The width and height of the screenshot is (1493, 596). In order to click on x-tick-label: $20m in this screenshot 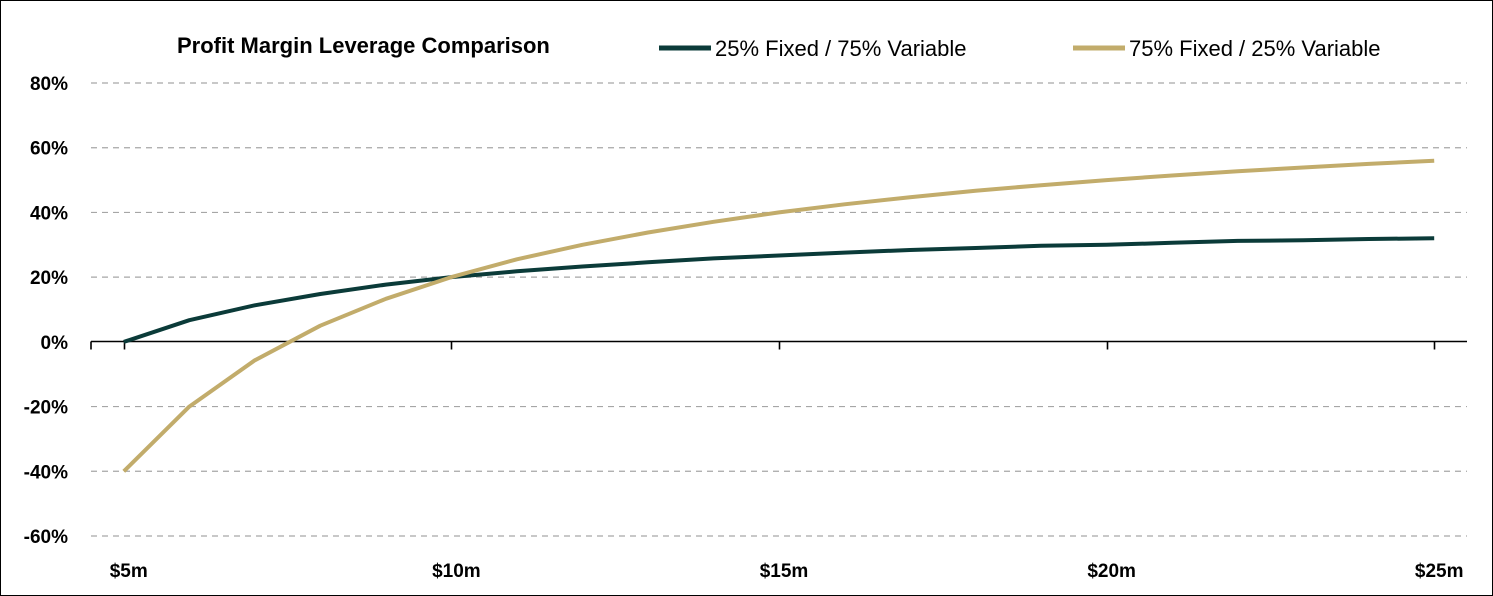, I will do `click(1111, 571)`.